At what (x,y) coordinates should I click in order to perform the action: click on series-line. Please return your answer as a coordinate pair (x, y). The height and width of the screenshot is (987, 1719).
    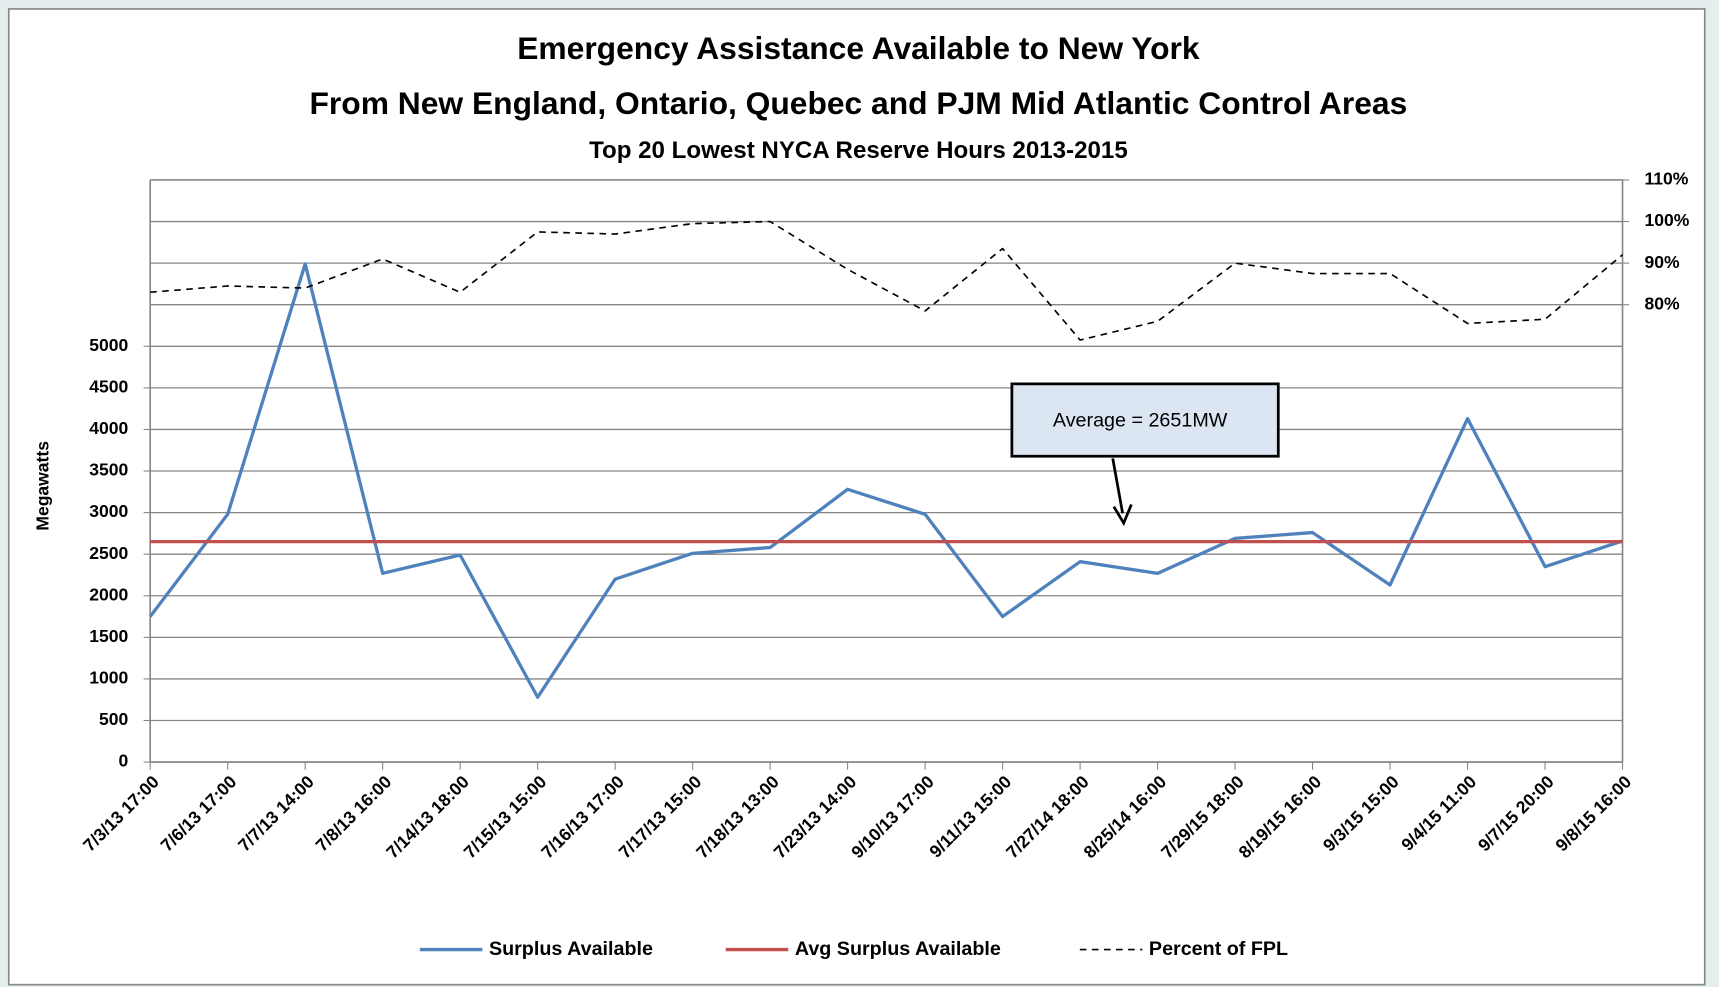
    Looking at the image, I should click on (887, 280).